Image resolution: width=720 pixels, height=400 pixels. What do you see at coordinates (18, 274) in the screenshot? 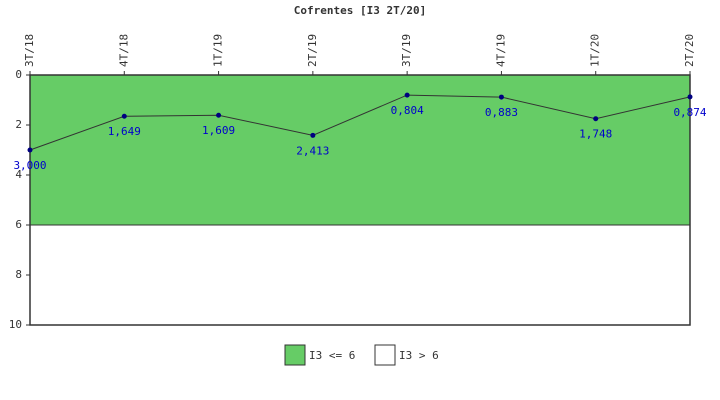
I see `y-tick-label: 8` at bounding box center [18, 274].